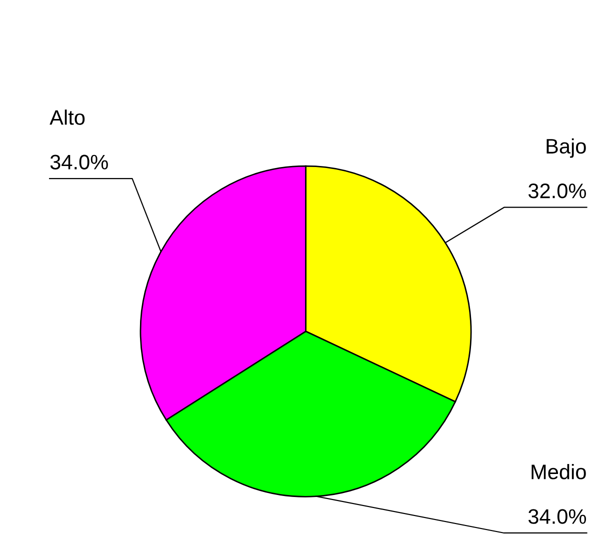 This screenshot has width=595, height=547. Describe the element at coordinates (557, 191) in the screenshot. I see `data-label: 32.0%` at that location.